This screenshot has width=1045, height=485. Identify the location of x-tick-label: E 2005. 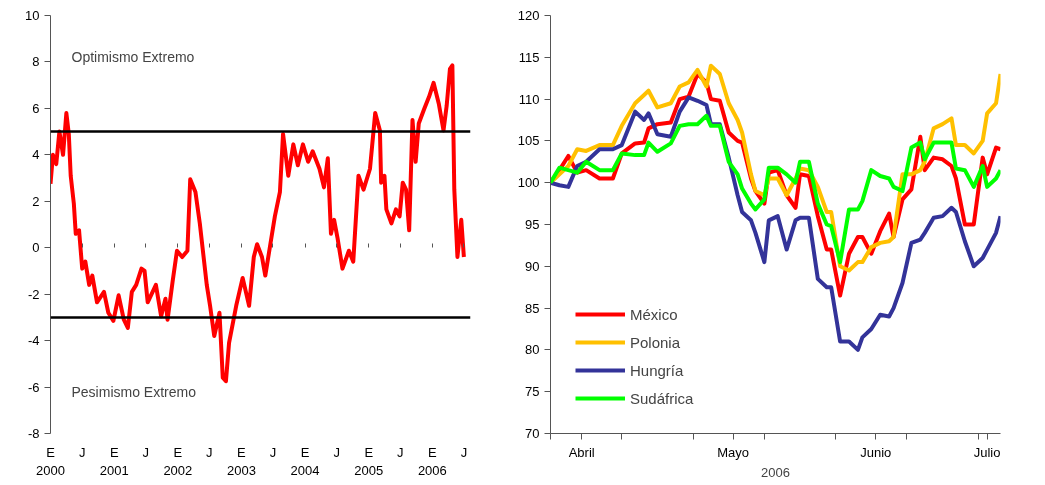
(369, 461).